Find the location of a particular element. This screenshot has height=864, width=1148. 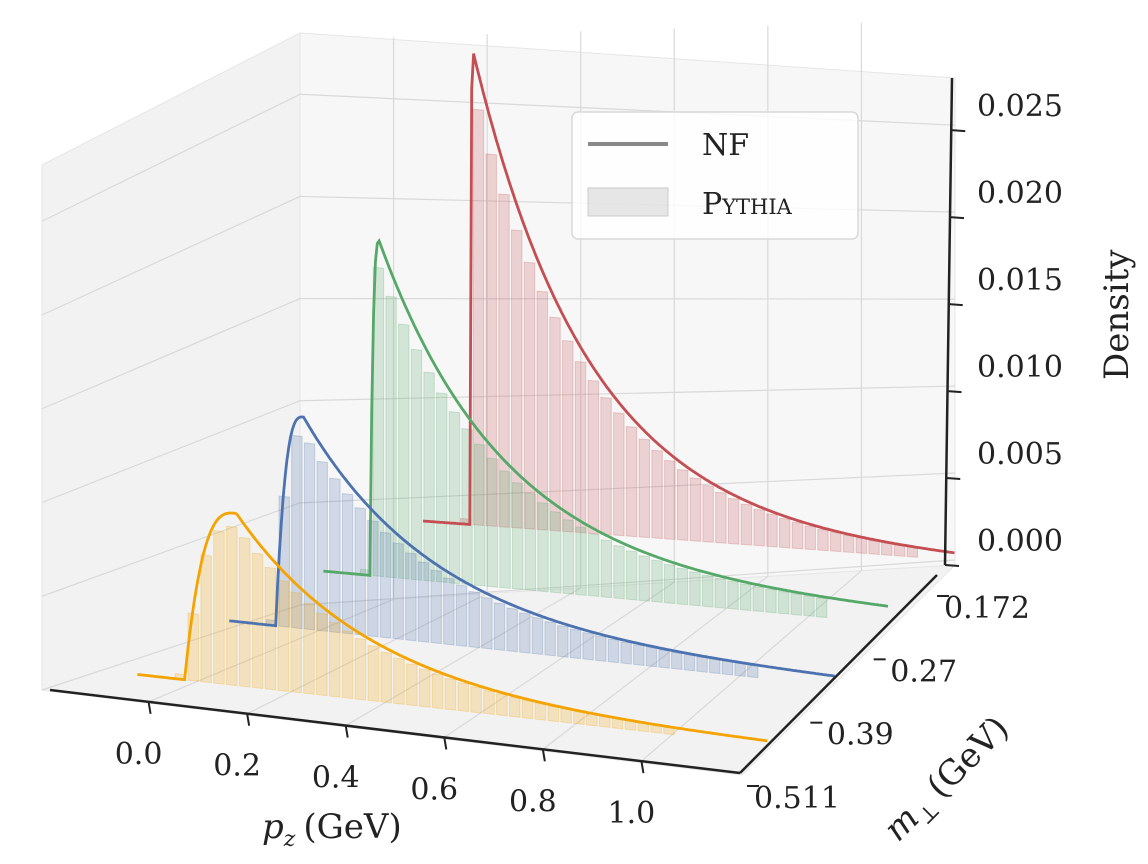

y-tick-label: 0.511 is located at coordinates (797, 798).